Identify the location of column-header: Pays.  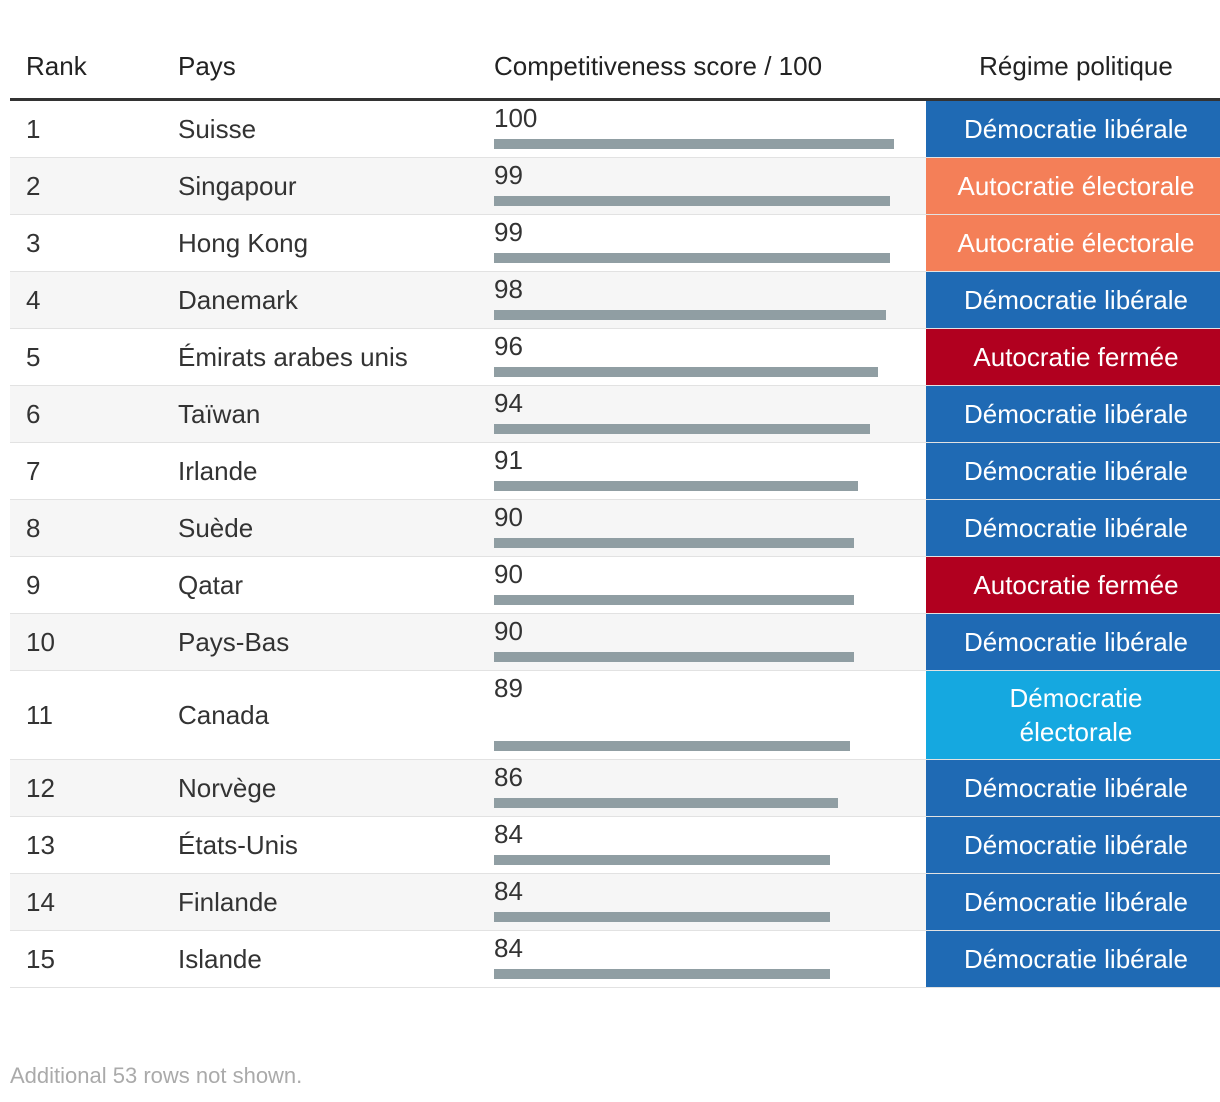
(207, 66).